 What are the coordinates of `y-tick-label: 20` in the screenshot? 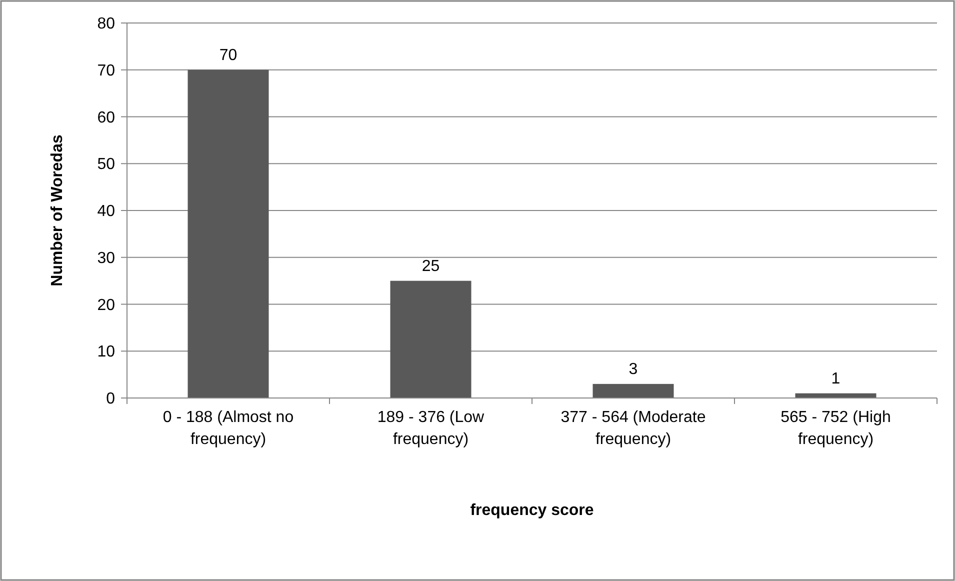 It's located at (106, 305).